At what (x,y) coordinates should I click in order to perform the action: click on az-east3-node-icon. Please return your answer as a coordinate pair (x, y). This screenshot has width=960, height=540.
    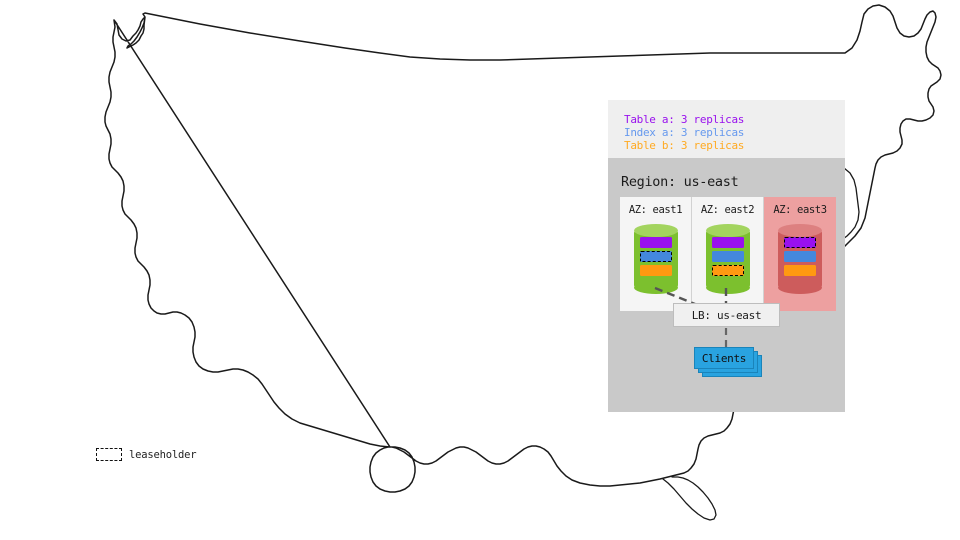
    Looking at the image, I should click on (800, 259).